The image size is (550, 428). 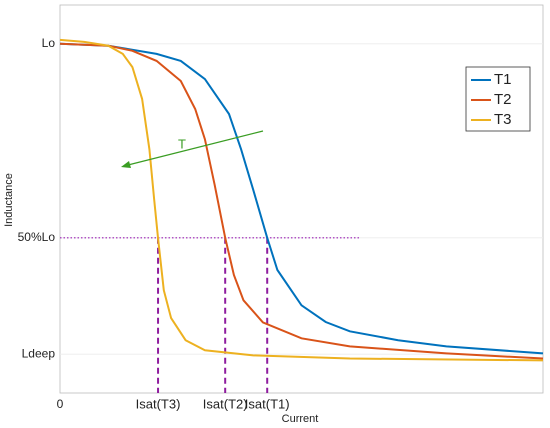 I want to click on legend-label: T2, so click(x=503, y=99).